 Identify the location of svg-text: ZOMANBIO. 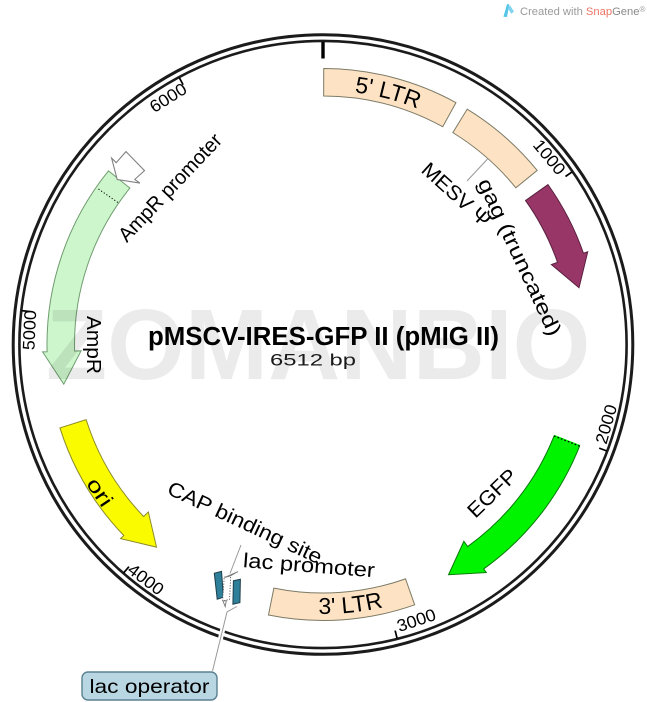
(318, 345).